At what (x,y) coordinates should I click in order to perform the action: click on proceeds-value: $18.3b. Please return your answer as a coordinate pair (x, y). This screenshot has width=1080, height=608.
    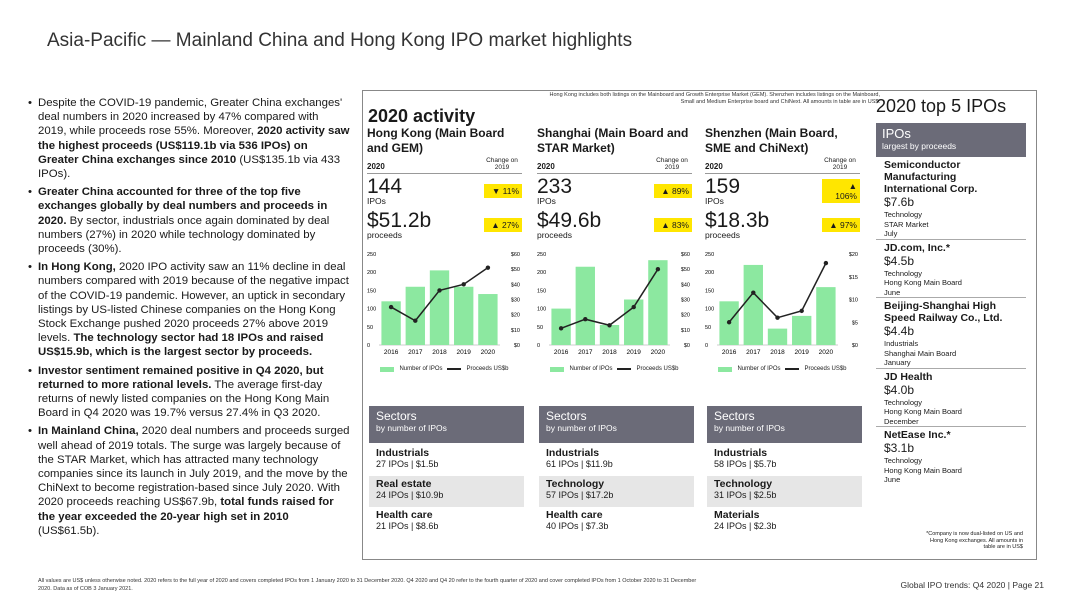
    Looking at the image, I should click on (737, 220).